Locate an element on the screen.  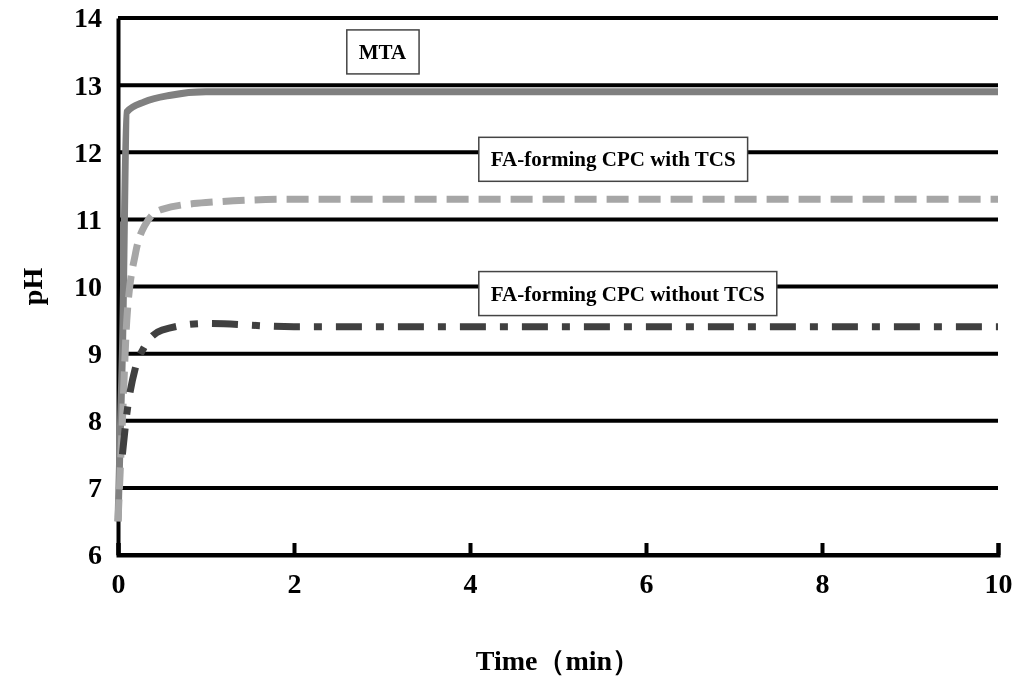
series-label: MTA is located at coordinates (383, 51).